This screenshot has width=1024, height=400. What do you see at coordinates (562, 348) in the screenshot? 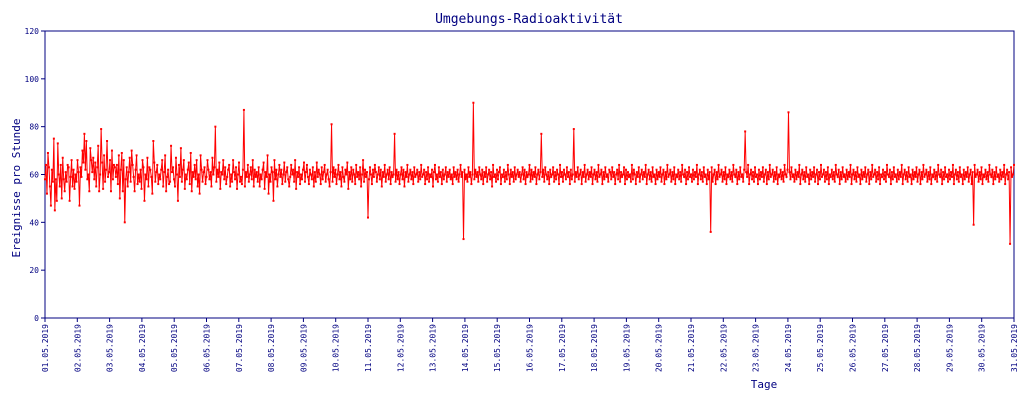
I see `x-tick-label: 17.05.2019` at bounding box center [562, 348].